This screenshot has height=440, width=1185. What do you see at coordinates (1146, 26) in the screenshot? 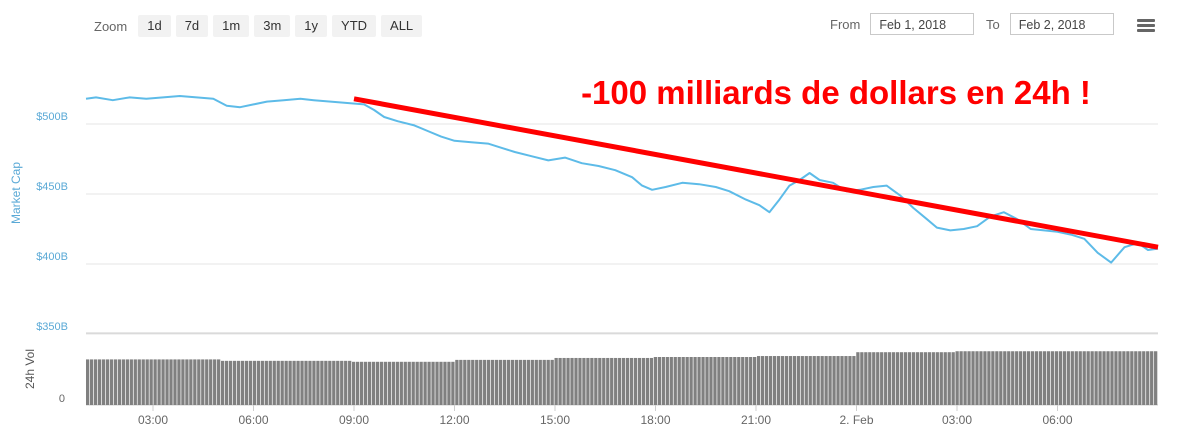
I see `hamburger-menu-icon` at bounding box center [1146, 26].